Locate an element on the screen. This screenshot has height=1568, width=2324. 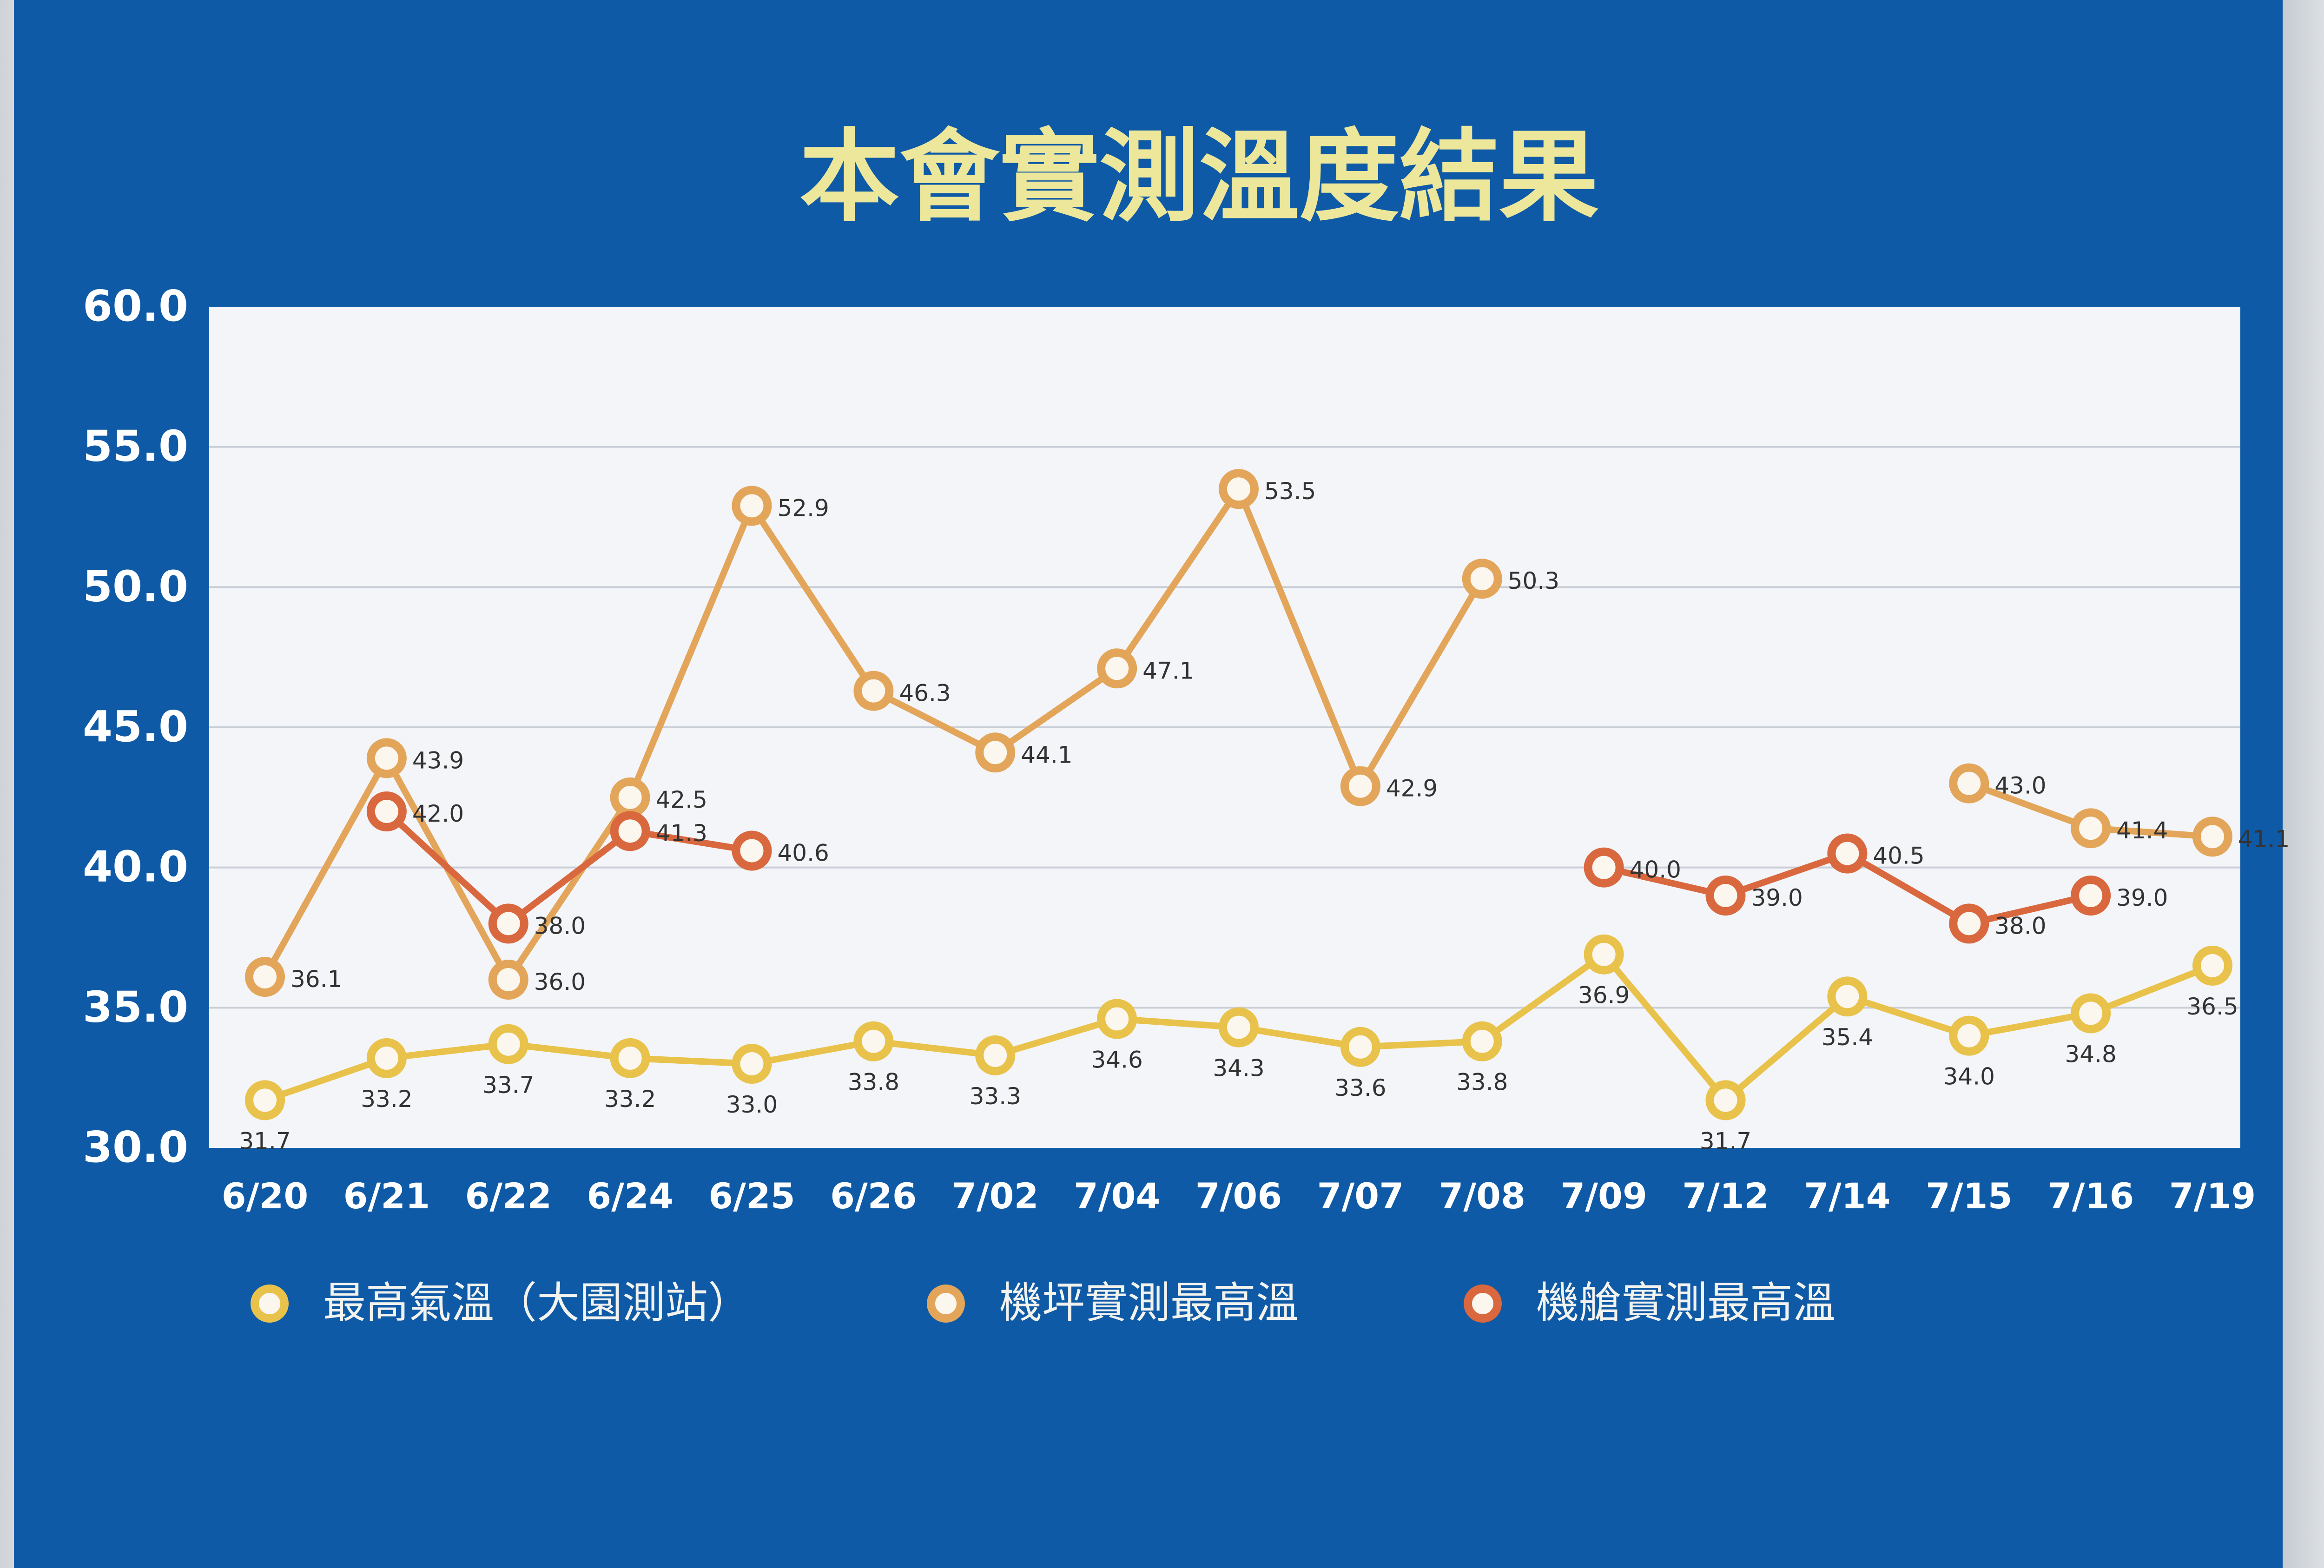
y-axis-ticks: 30.0 35.0 40.0 45.0 50.0 55.0 60.0 is located at coordinates (135, 727).